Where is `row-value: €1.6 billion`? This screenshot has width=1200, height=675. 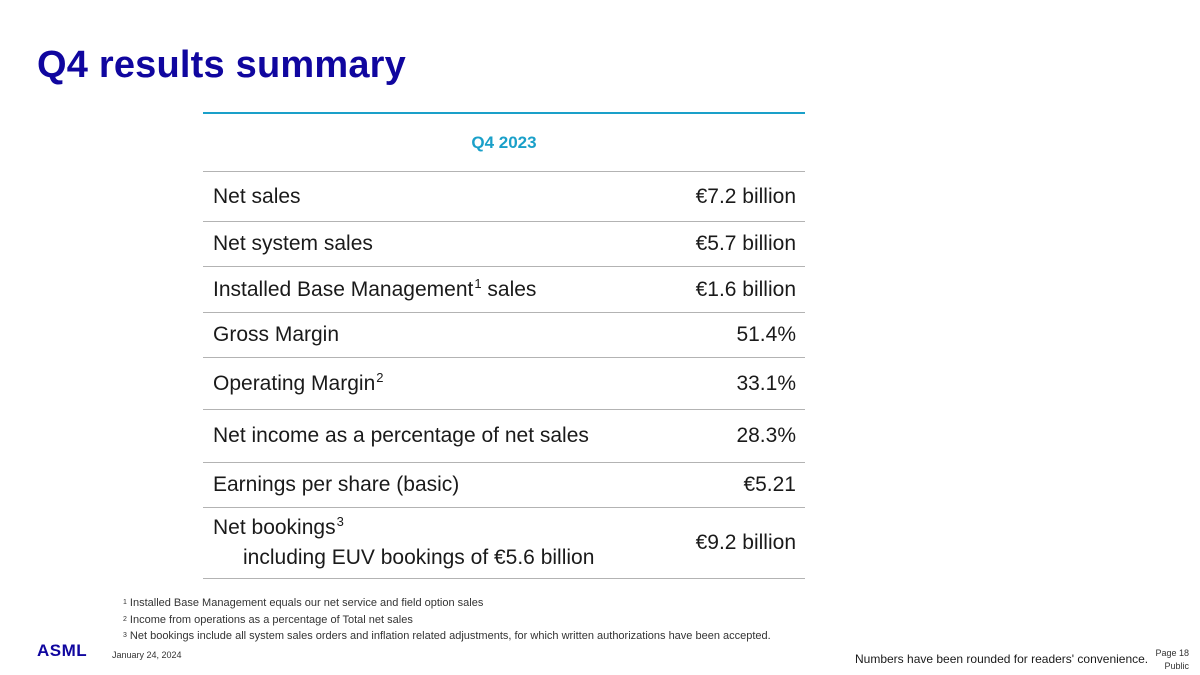 row-value: €1.6 billion is located at coordinates (745, 289).